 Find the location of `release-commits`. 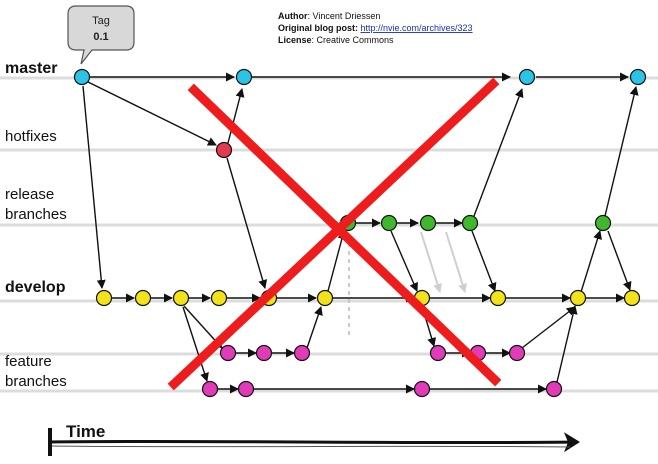

release-commits is located at coordinates (475, 223).